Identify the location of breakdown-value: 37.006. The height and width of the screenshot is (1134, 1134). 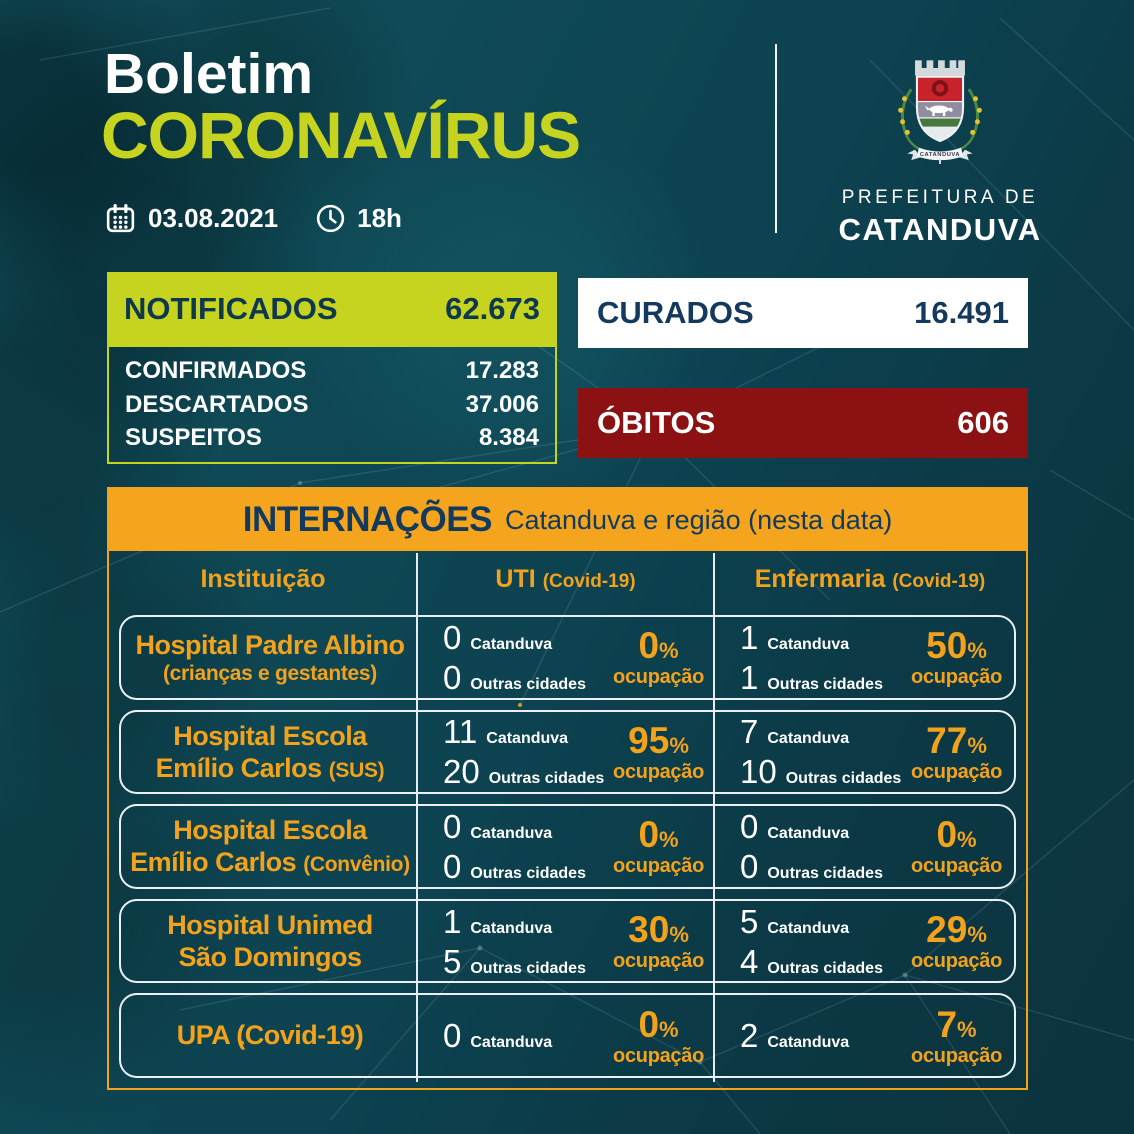
(502, 404).